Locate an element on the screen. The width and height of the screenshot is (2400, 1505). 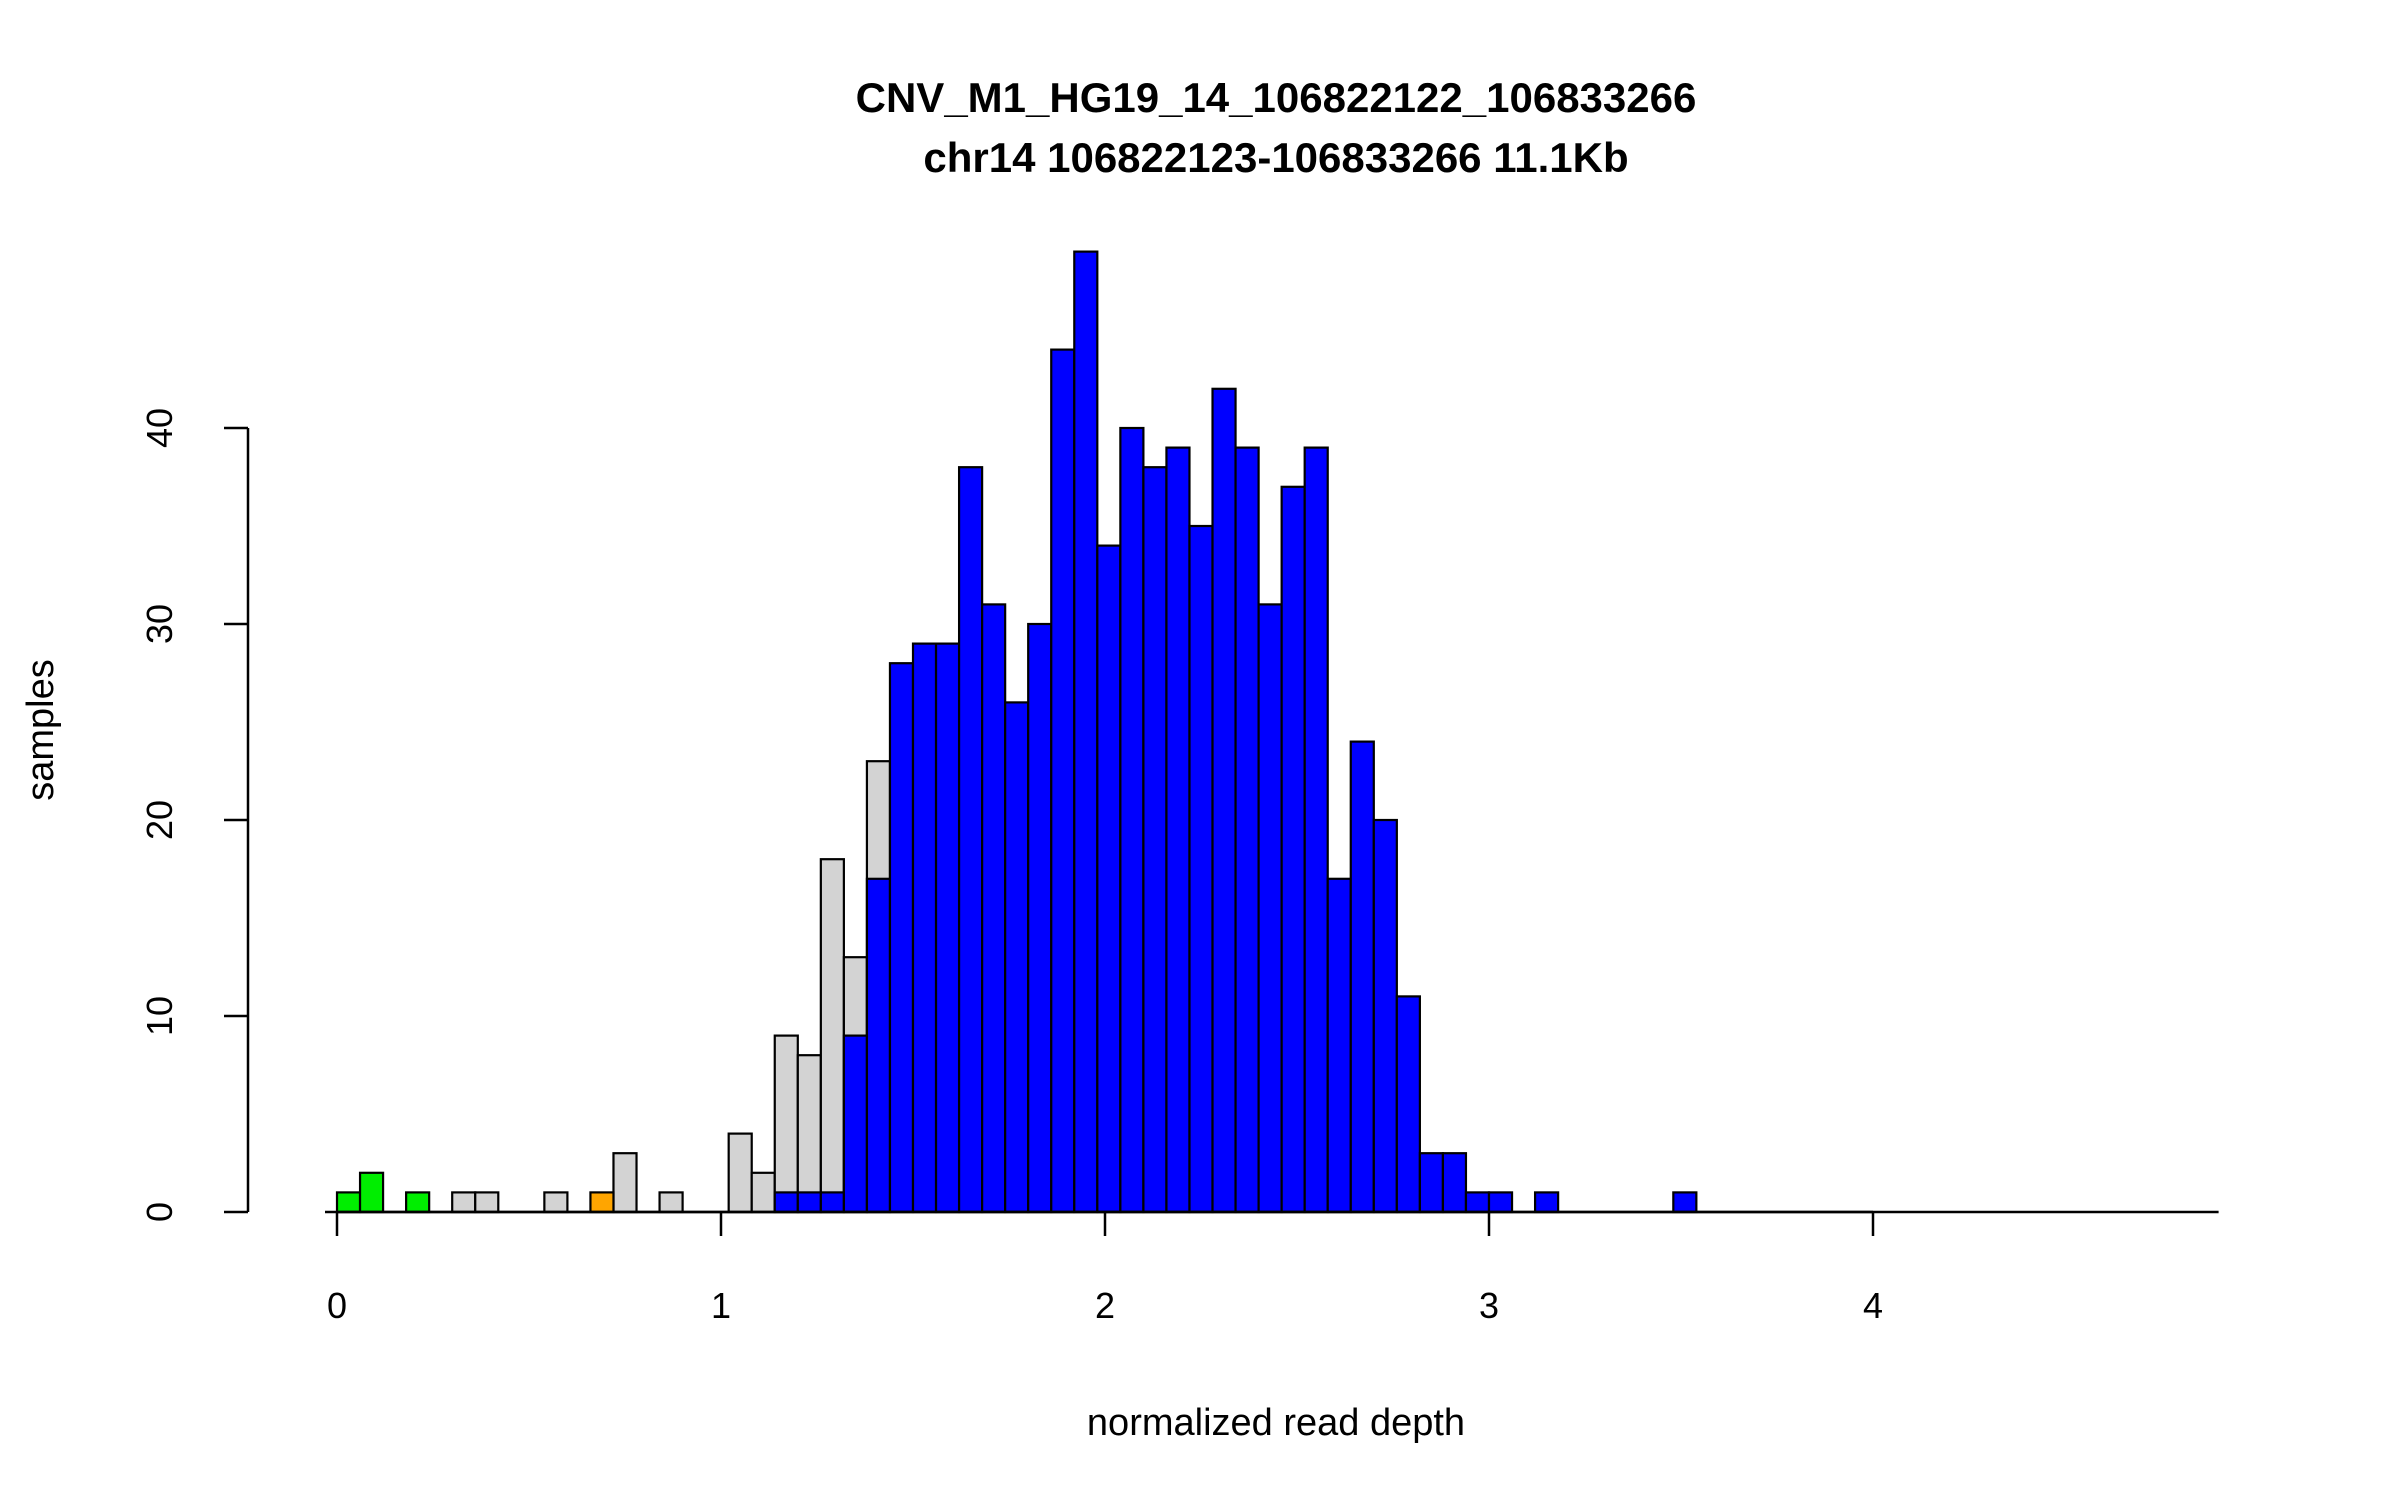
y-axis-label: samples is located at coordinates (41, 730).